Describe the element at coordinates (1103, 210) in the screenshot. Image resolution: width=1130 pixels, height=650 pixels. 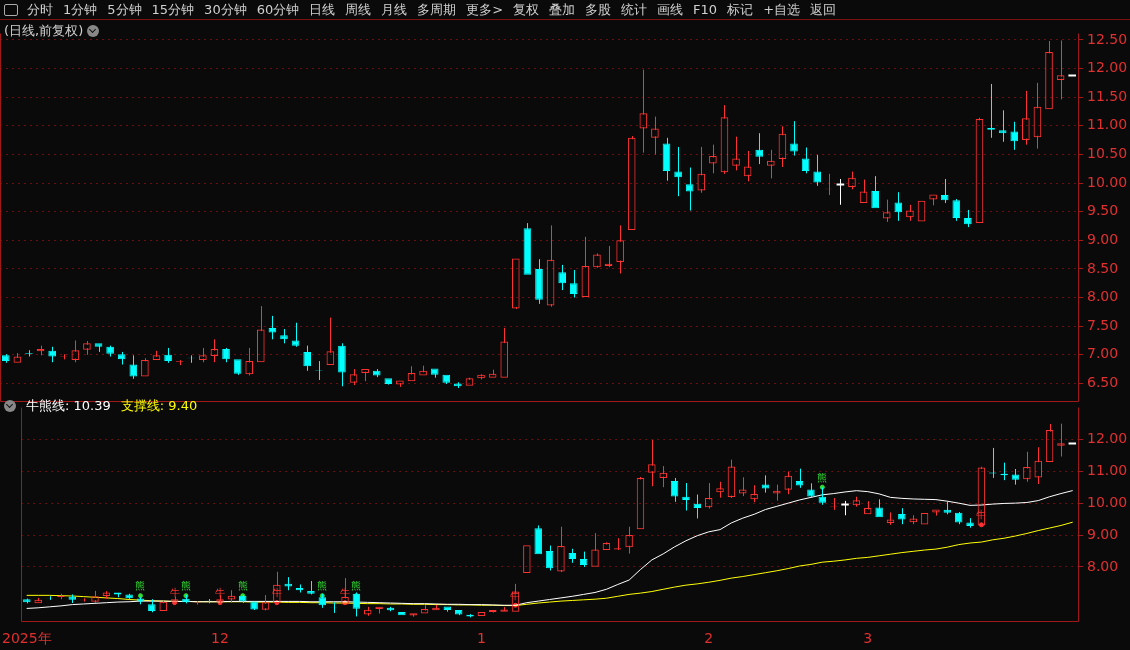
I see `y-tick-label: 9.50` at that location.